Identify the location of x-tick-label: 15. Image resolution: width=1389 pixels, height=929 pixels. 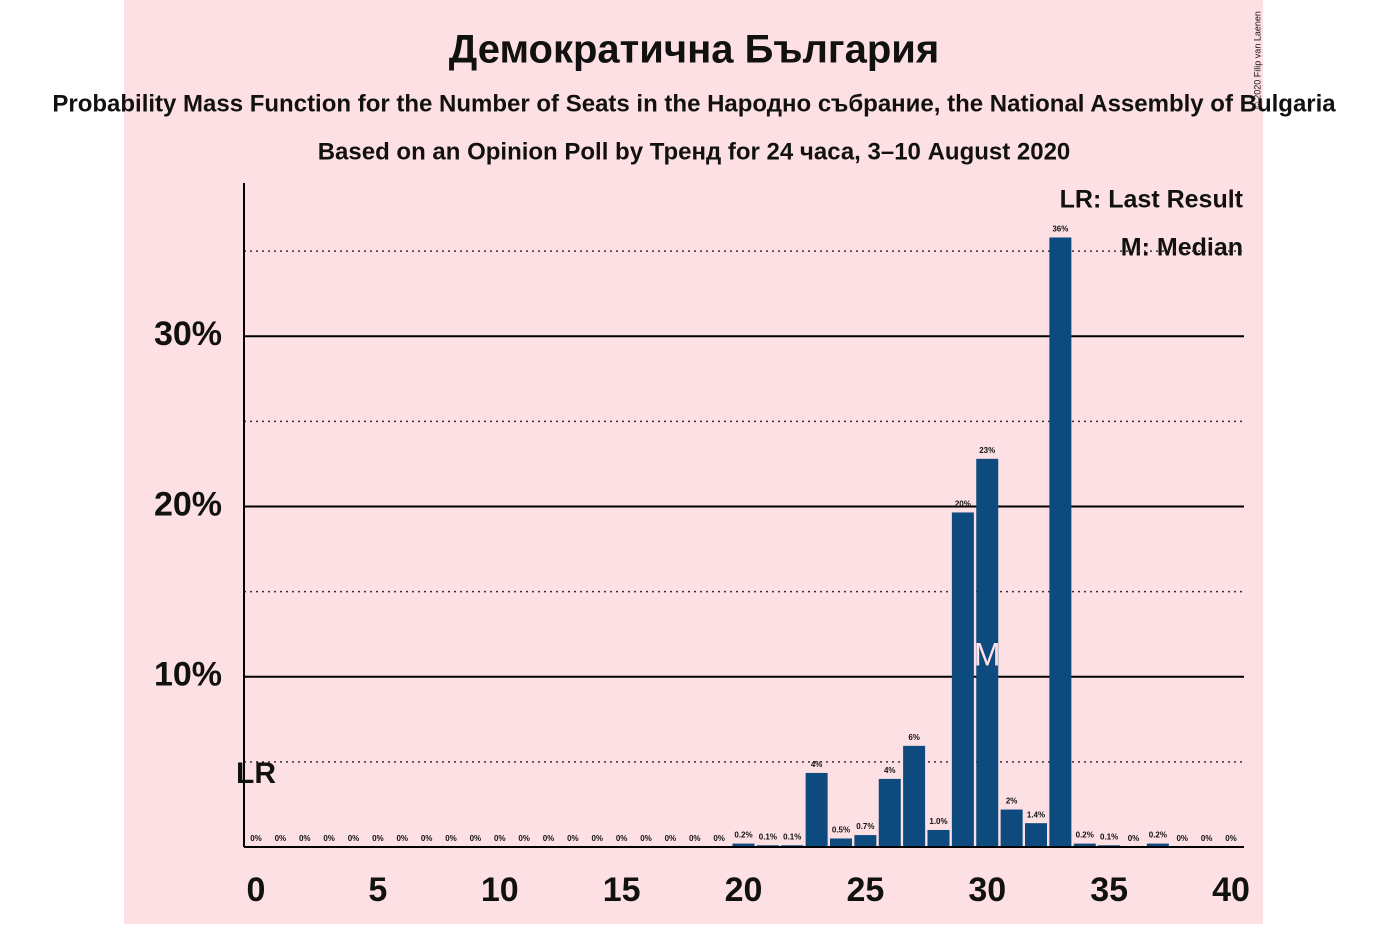
(622, 890).